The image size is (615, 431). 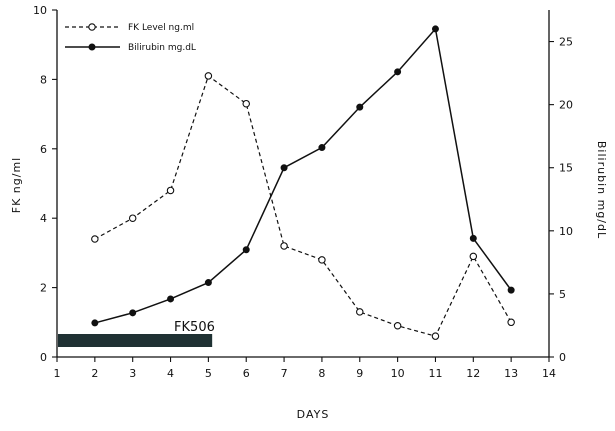 I want to click on x-tick-label: 8, so click(x=321, y=373).